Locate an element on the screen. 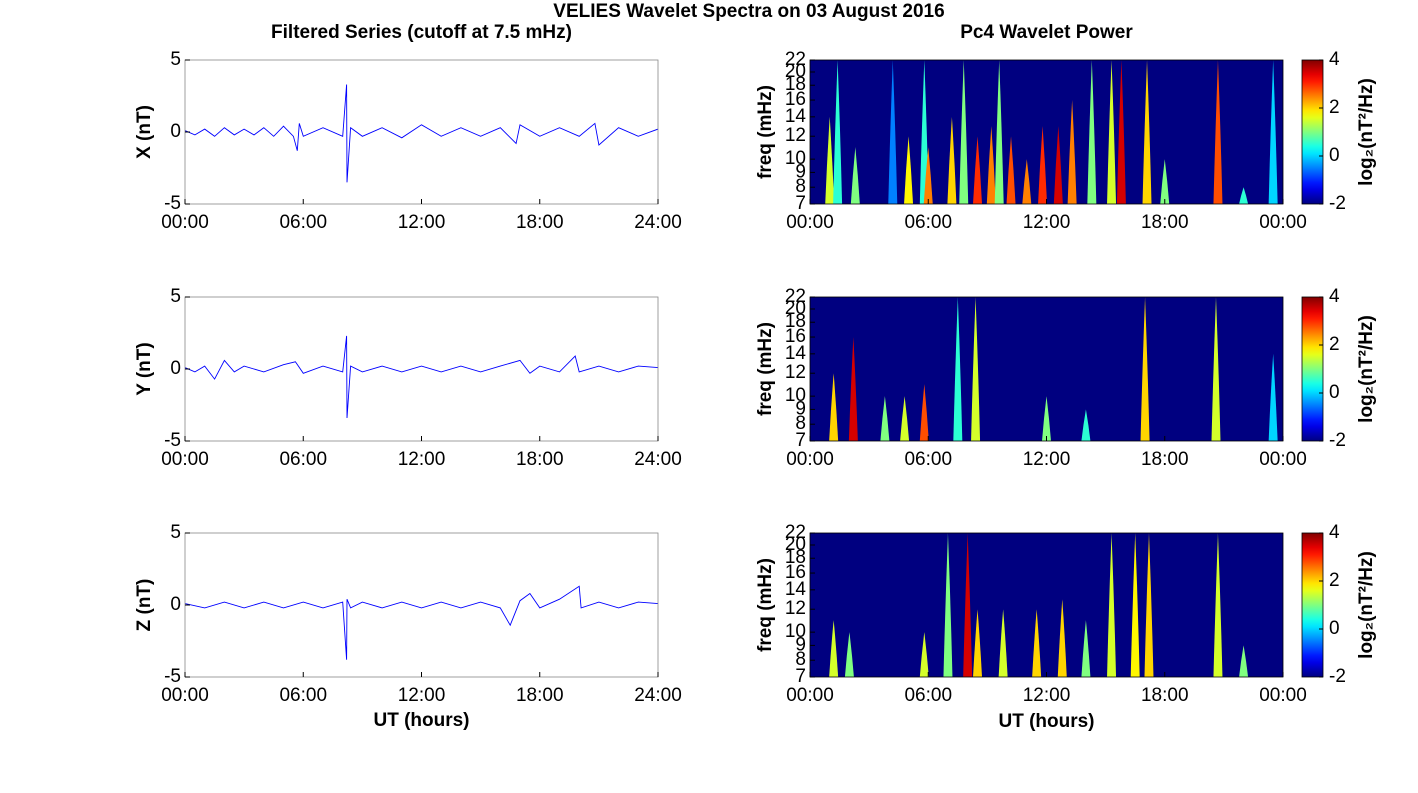 The height and width of the screenshot is (793, 1418). figure-title: VELIES Wavelet Spectra on 03 August 2016 is located at coordinates (748, 11).